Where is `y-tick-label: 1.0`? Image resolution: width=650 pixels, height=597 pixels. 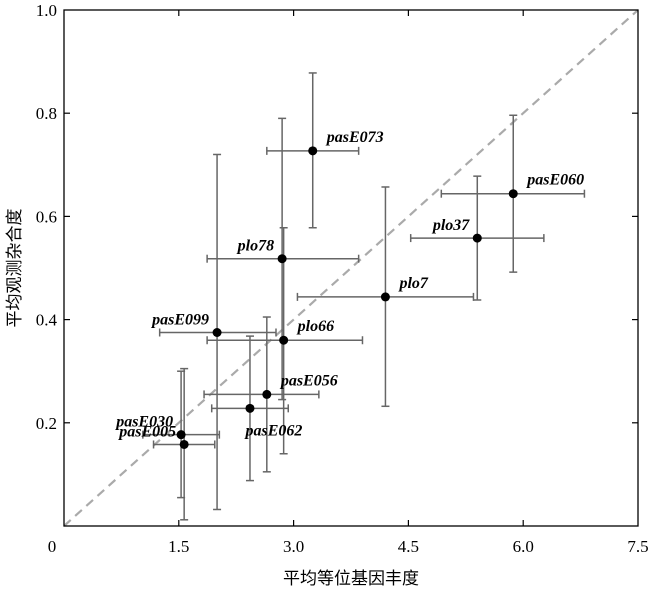
y-tick-label: 1.0 is located at coordinates (46, 10).